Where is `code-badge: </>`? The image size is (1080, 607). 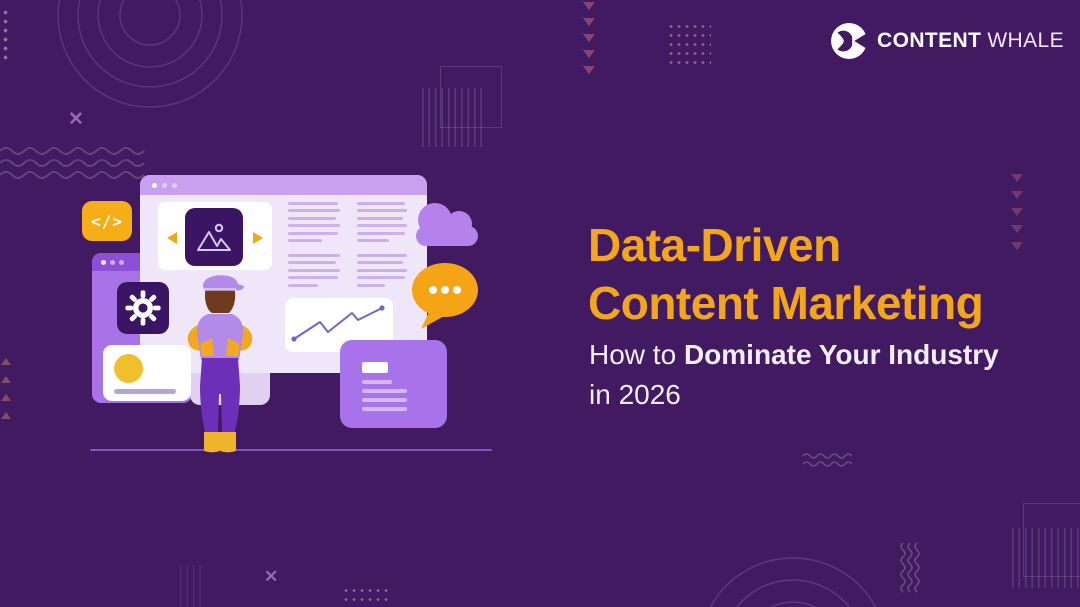
code-badge: </> is located at coordinates (107, 221).